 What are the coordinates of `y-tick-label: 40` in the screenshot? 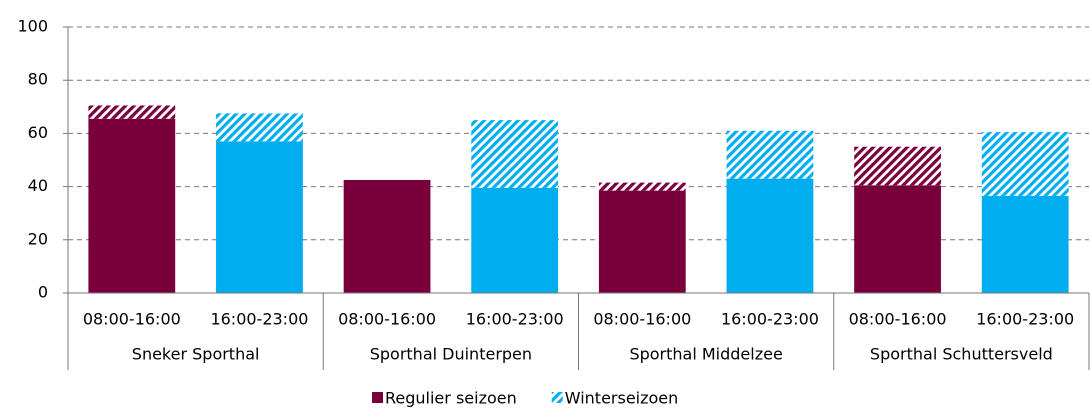 It's located at (38, 185).